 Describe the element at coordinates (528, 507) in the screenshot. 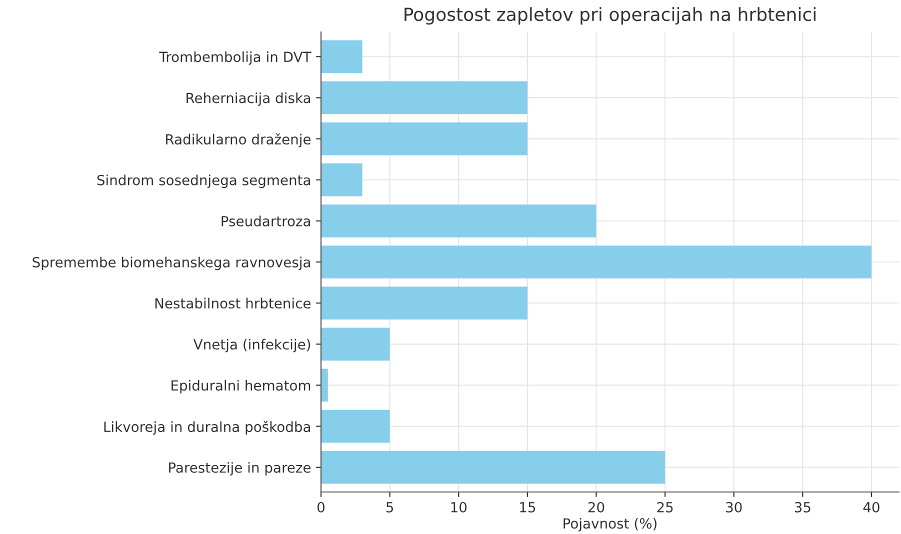

I see `x-tick-label: 15` at that location.